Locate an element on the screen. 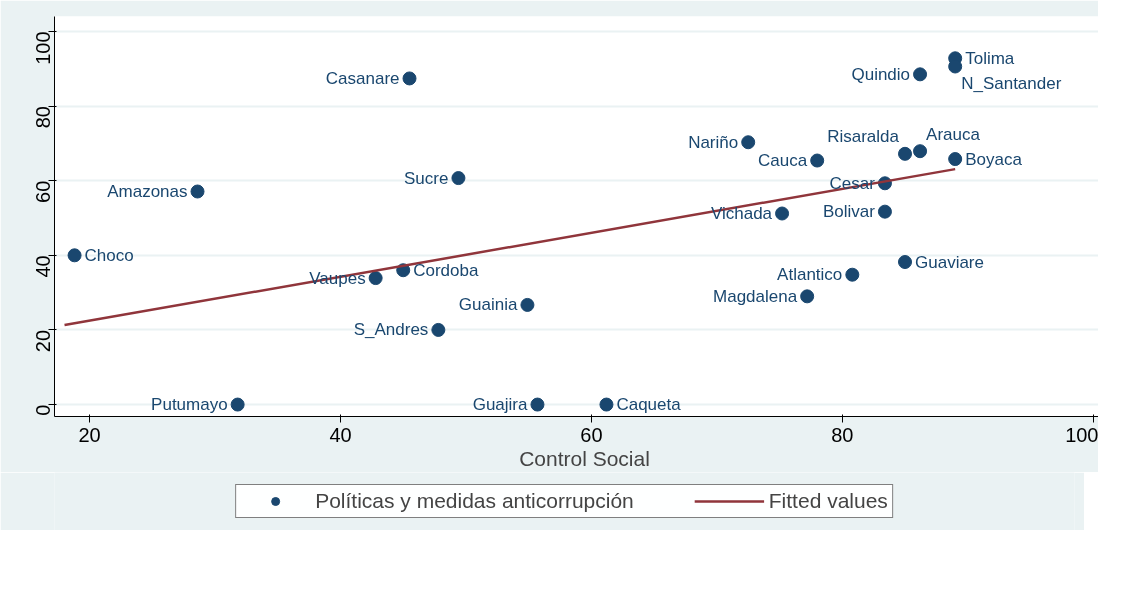  annotation: N_Santander is located at coordinates (1011, 83).